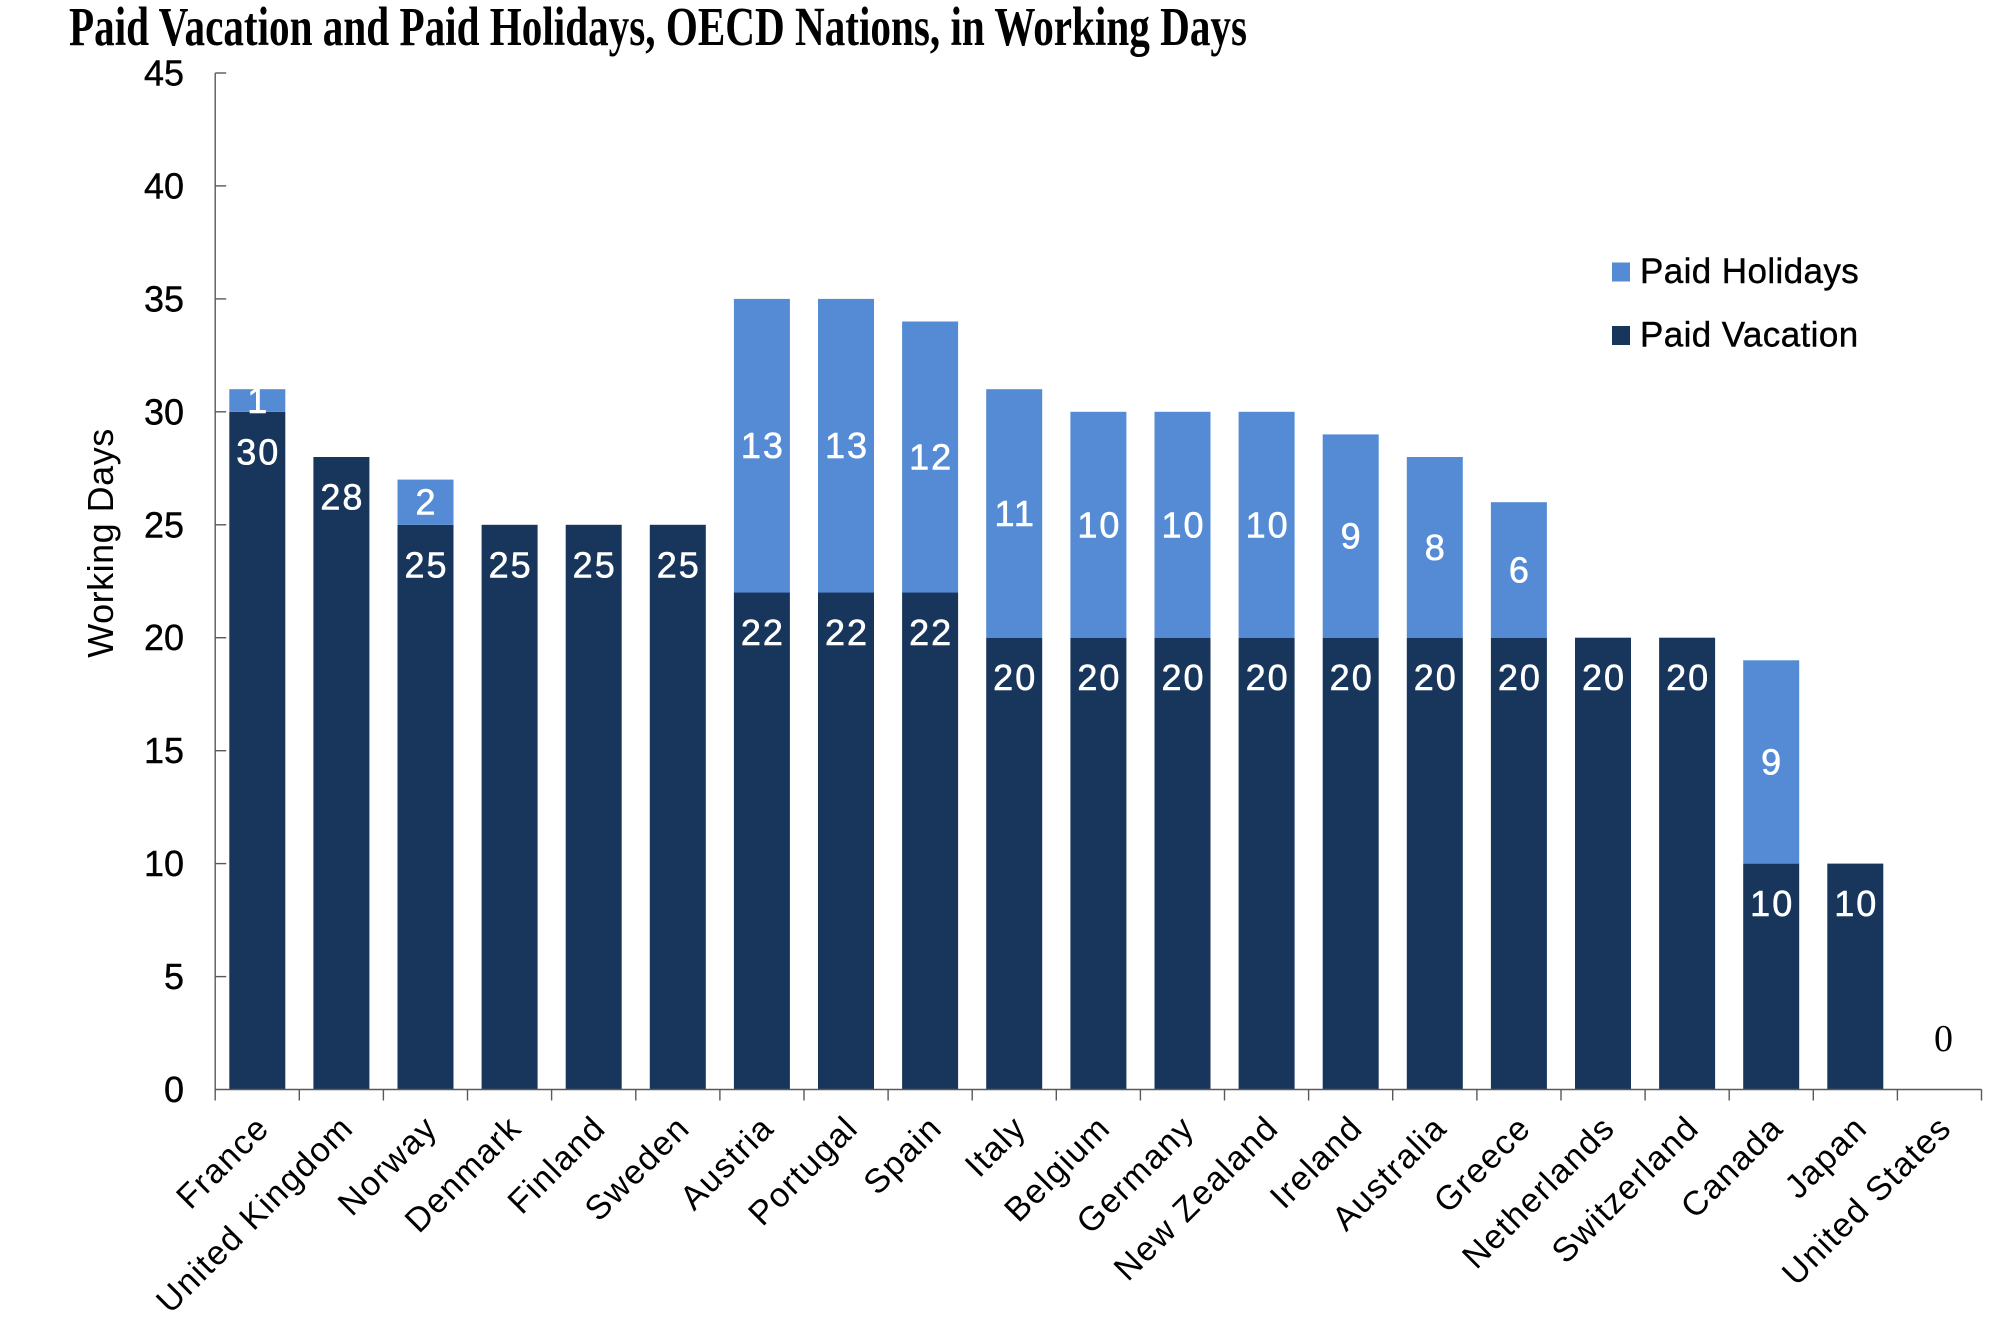 Image resolution: width=2011 pixels, height=1335 pixels. What do you see at coordinates (174, 976) in the screenshot?
I see `svg-text: 5` at bounding box center [174, 976].